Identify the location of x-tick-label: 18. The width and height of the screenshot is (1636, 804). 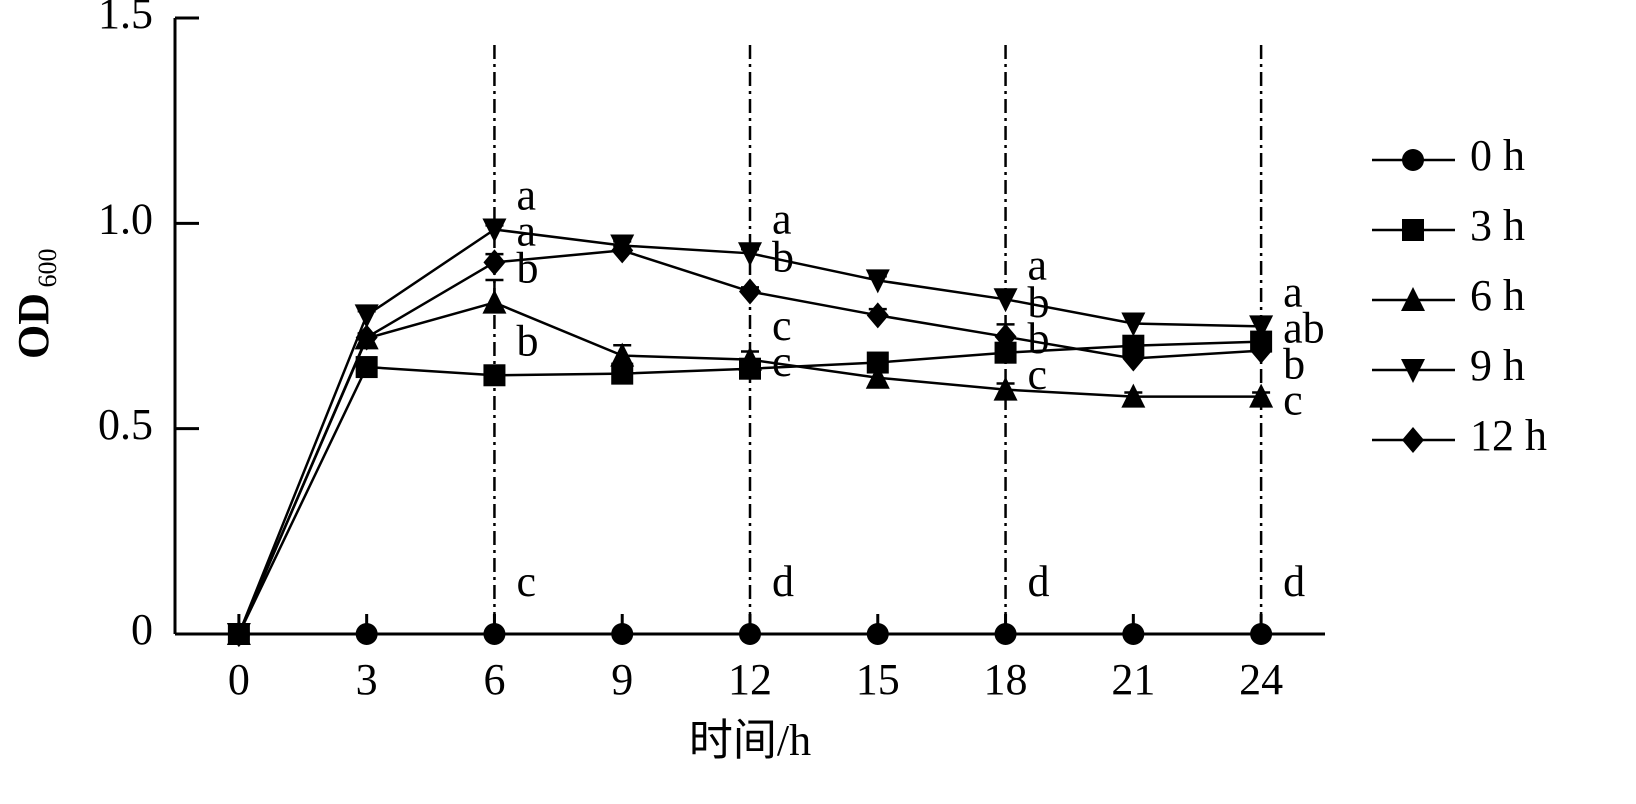
(1006, 679).